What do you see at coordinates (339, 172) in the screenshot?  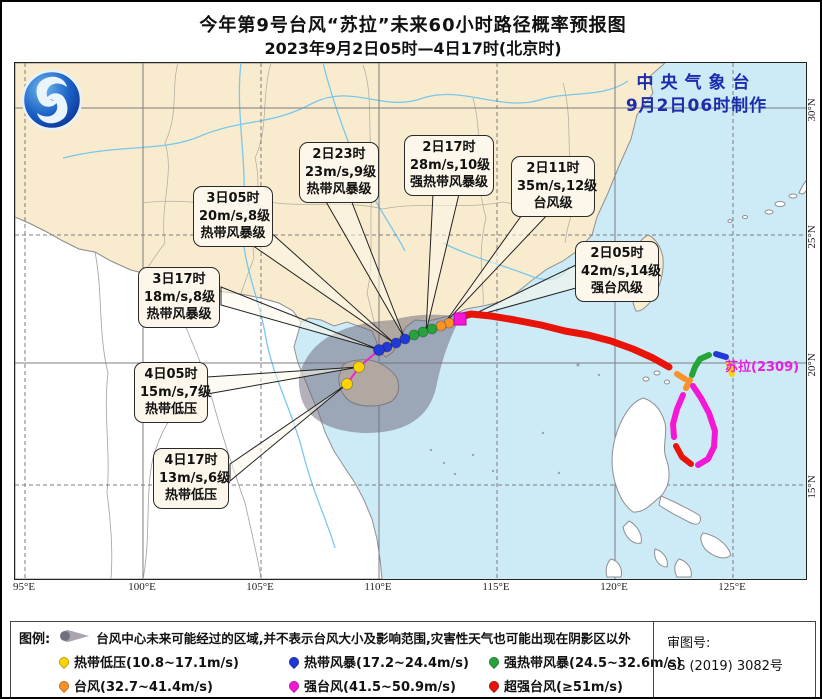 I see `callout-2d23: 2日23时 23m/s,9级 热带风暴级` at bounding box center [339, 172].